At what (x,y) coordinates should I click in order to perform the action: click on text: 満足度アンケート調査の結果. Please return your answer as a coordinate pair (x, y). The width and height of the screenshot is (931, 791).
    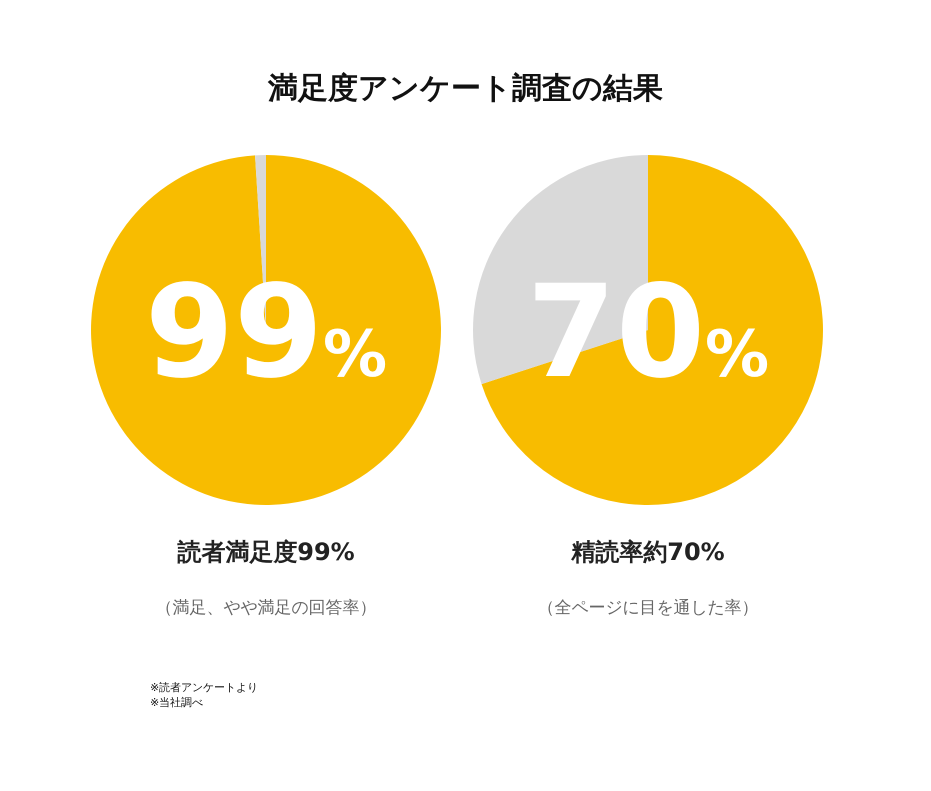
    Looking at the image, I should click on (465, 89).